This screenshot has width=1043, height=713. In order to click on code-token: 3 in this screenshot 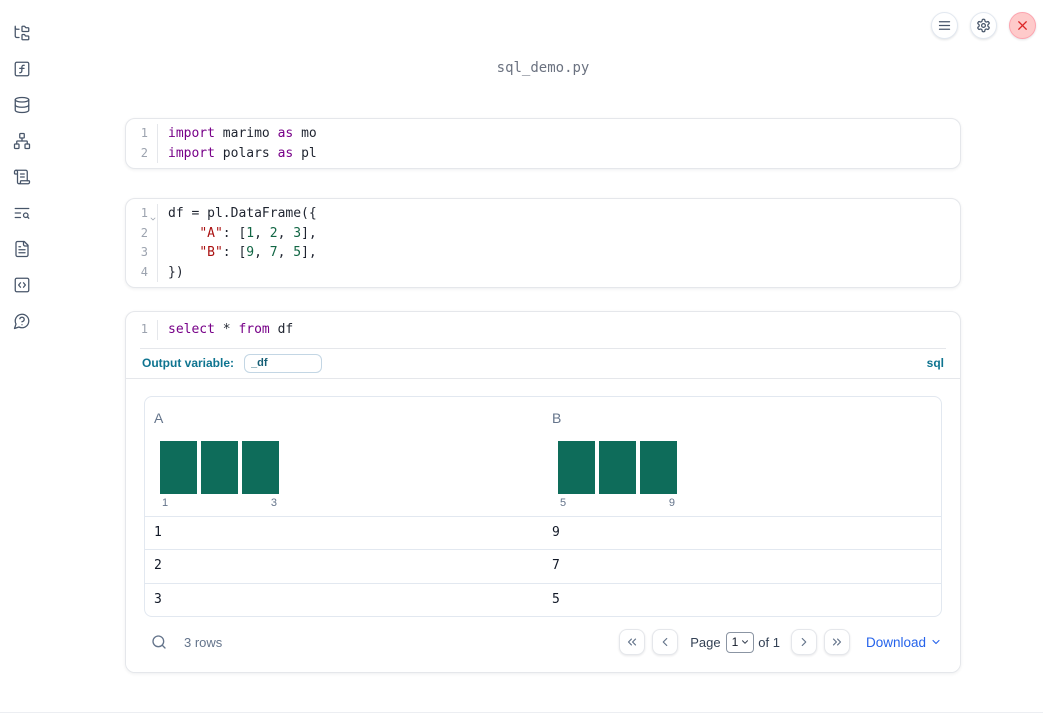, I will do `click(297, 233)`.